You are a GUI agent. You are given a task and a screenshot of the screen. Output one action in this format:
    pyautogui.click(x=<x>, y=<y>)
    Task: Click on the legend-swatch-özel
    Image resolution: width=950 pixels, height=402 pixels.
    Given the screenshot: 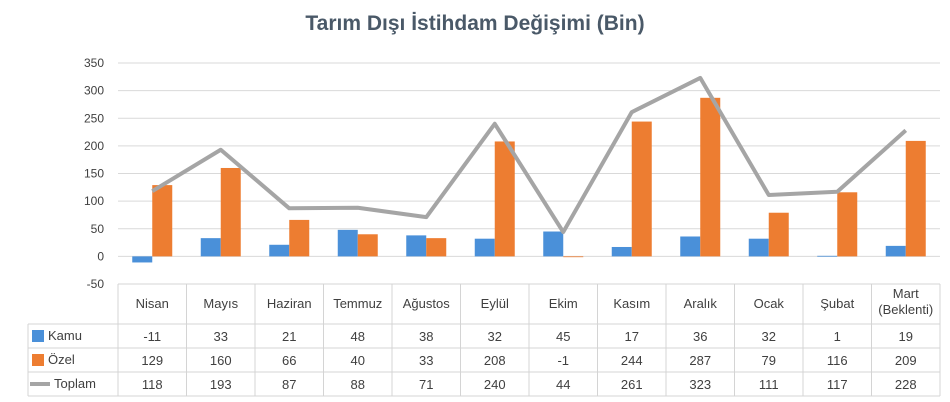 What is the action you would take?
    pyautogui.click(x=38, y=360)
    